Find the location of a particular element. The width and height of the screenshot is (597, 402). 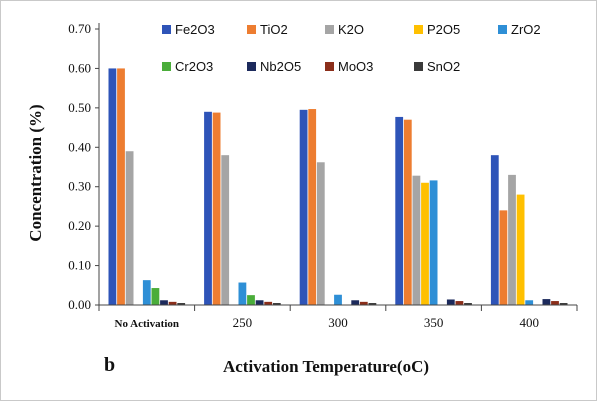

legend-label: ZrO2 is located at coordinates (526, 29).